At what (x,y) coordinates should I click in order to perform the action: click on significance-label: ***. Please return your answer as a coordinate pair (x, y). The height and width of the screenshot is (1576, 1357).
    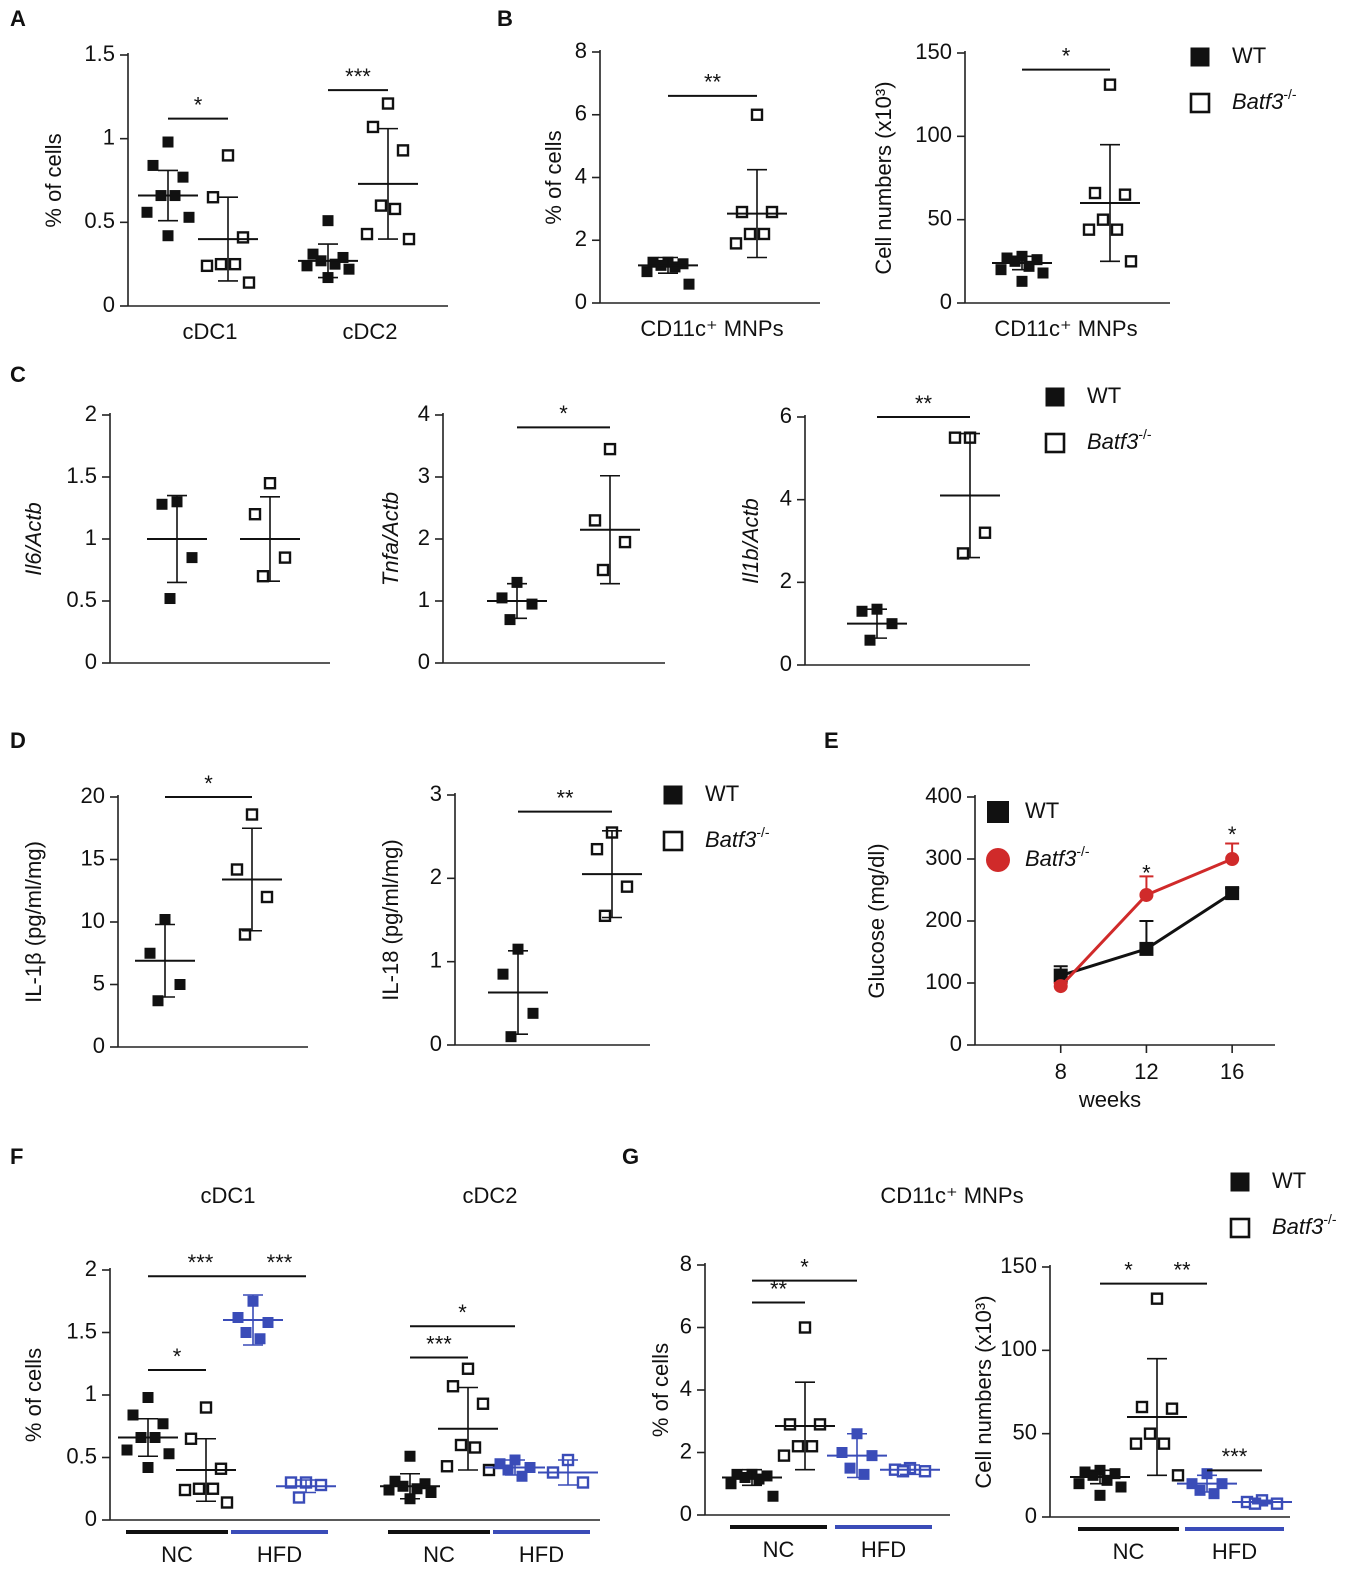
    Looking at the image, I should click on (439, 1343).